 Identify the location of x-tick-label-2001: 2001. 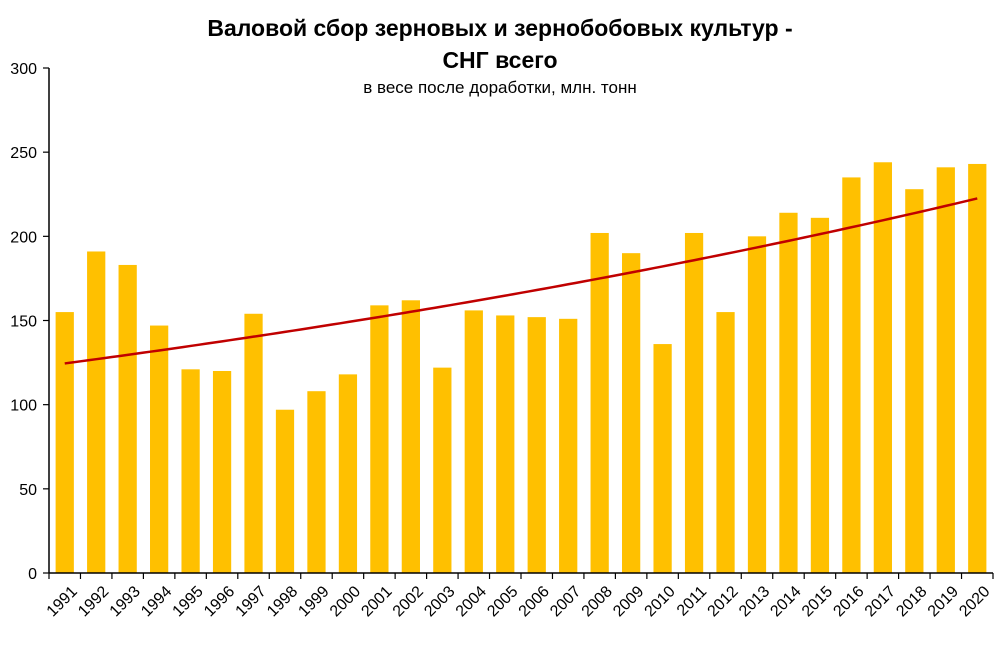
(376, 601).